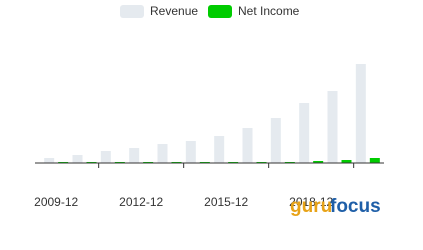  Describe the element at coordinates (56, 202) in the screenshot. I see `x-tick-label: 2009-12` at that location.